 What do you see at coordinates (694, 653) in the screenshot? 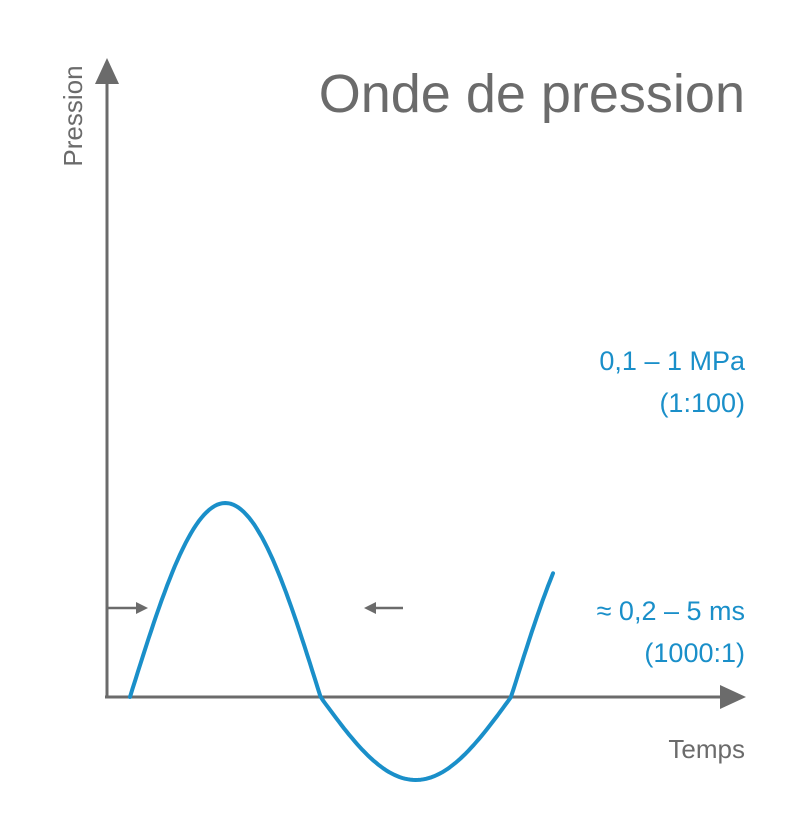
I see `duration-ratio-label: (1000:1)` at bounding box center [694, 653].